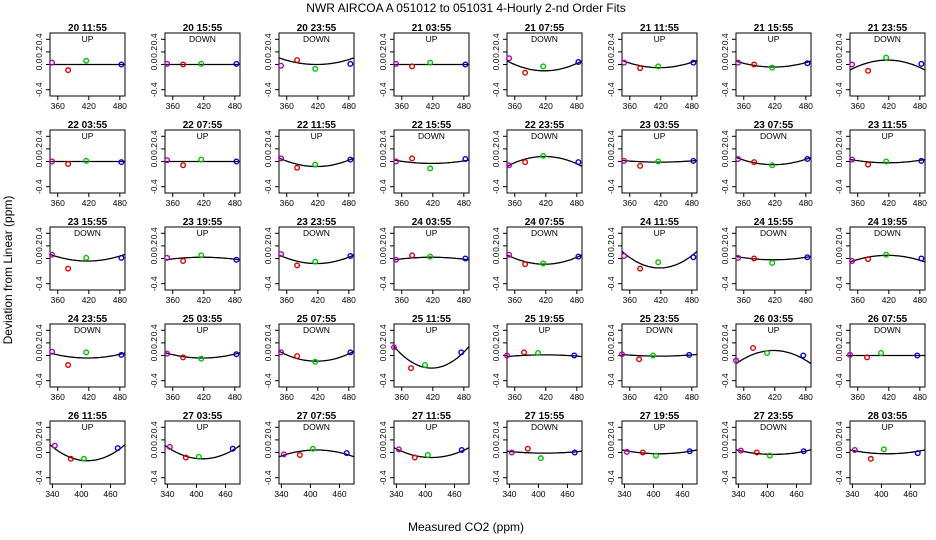 This screenshot has width=936, height=540. I want to click on panel-time-label: 21 03:55, so click(432, 28).